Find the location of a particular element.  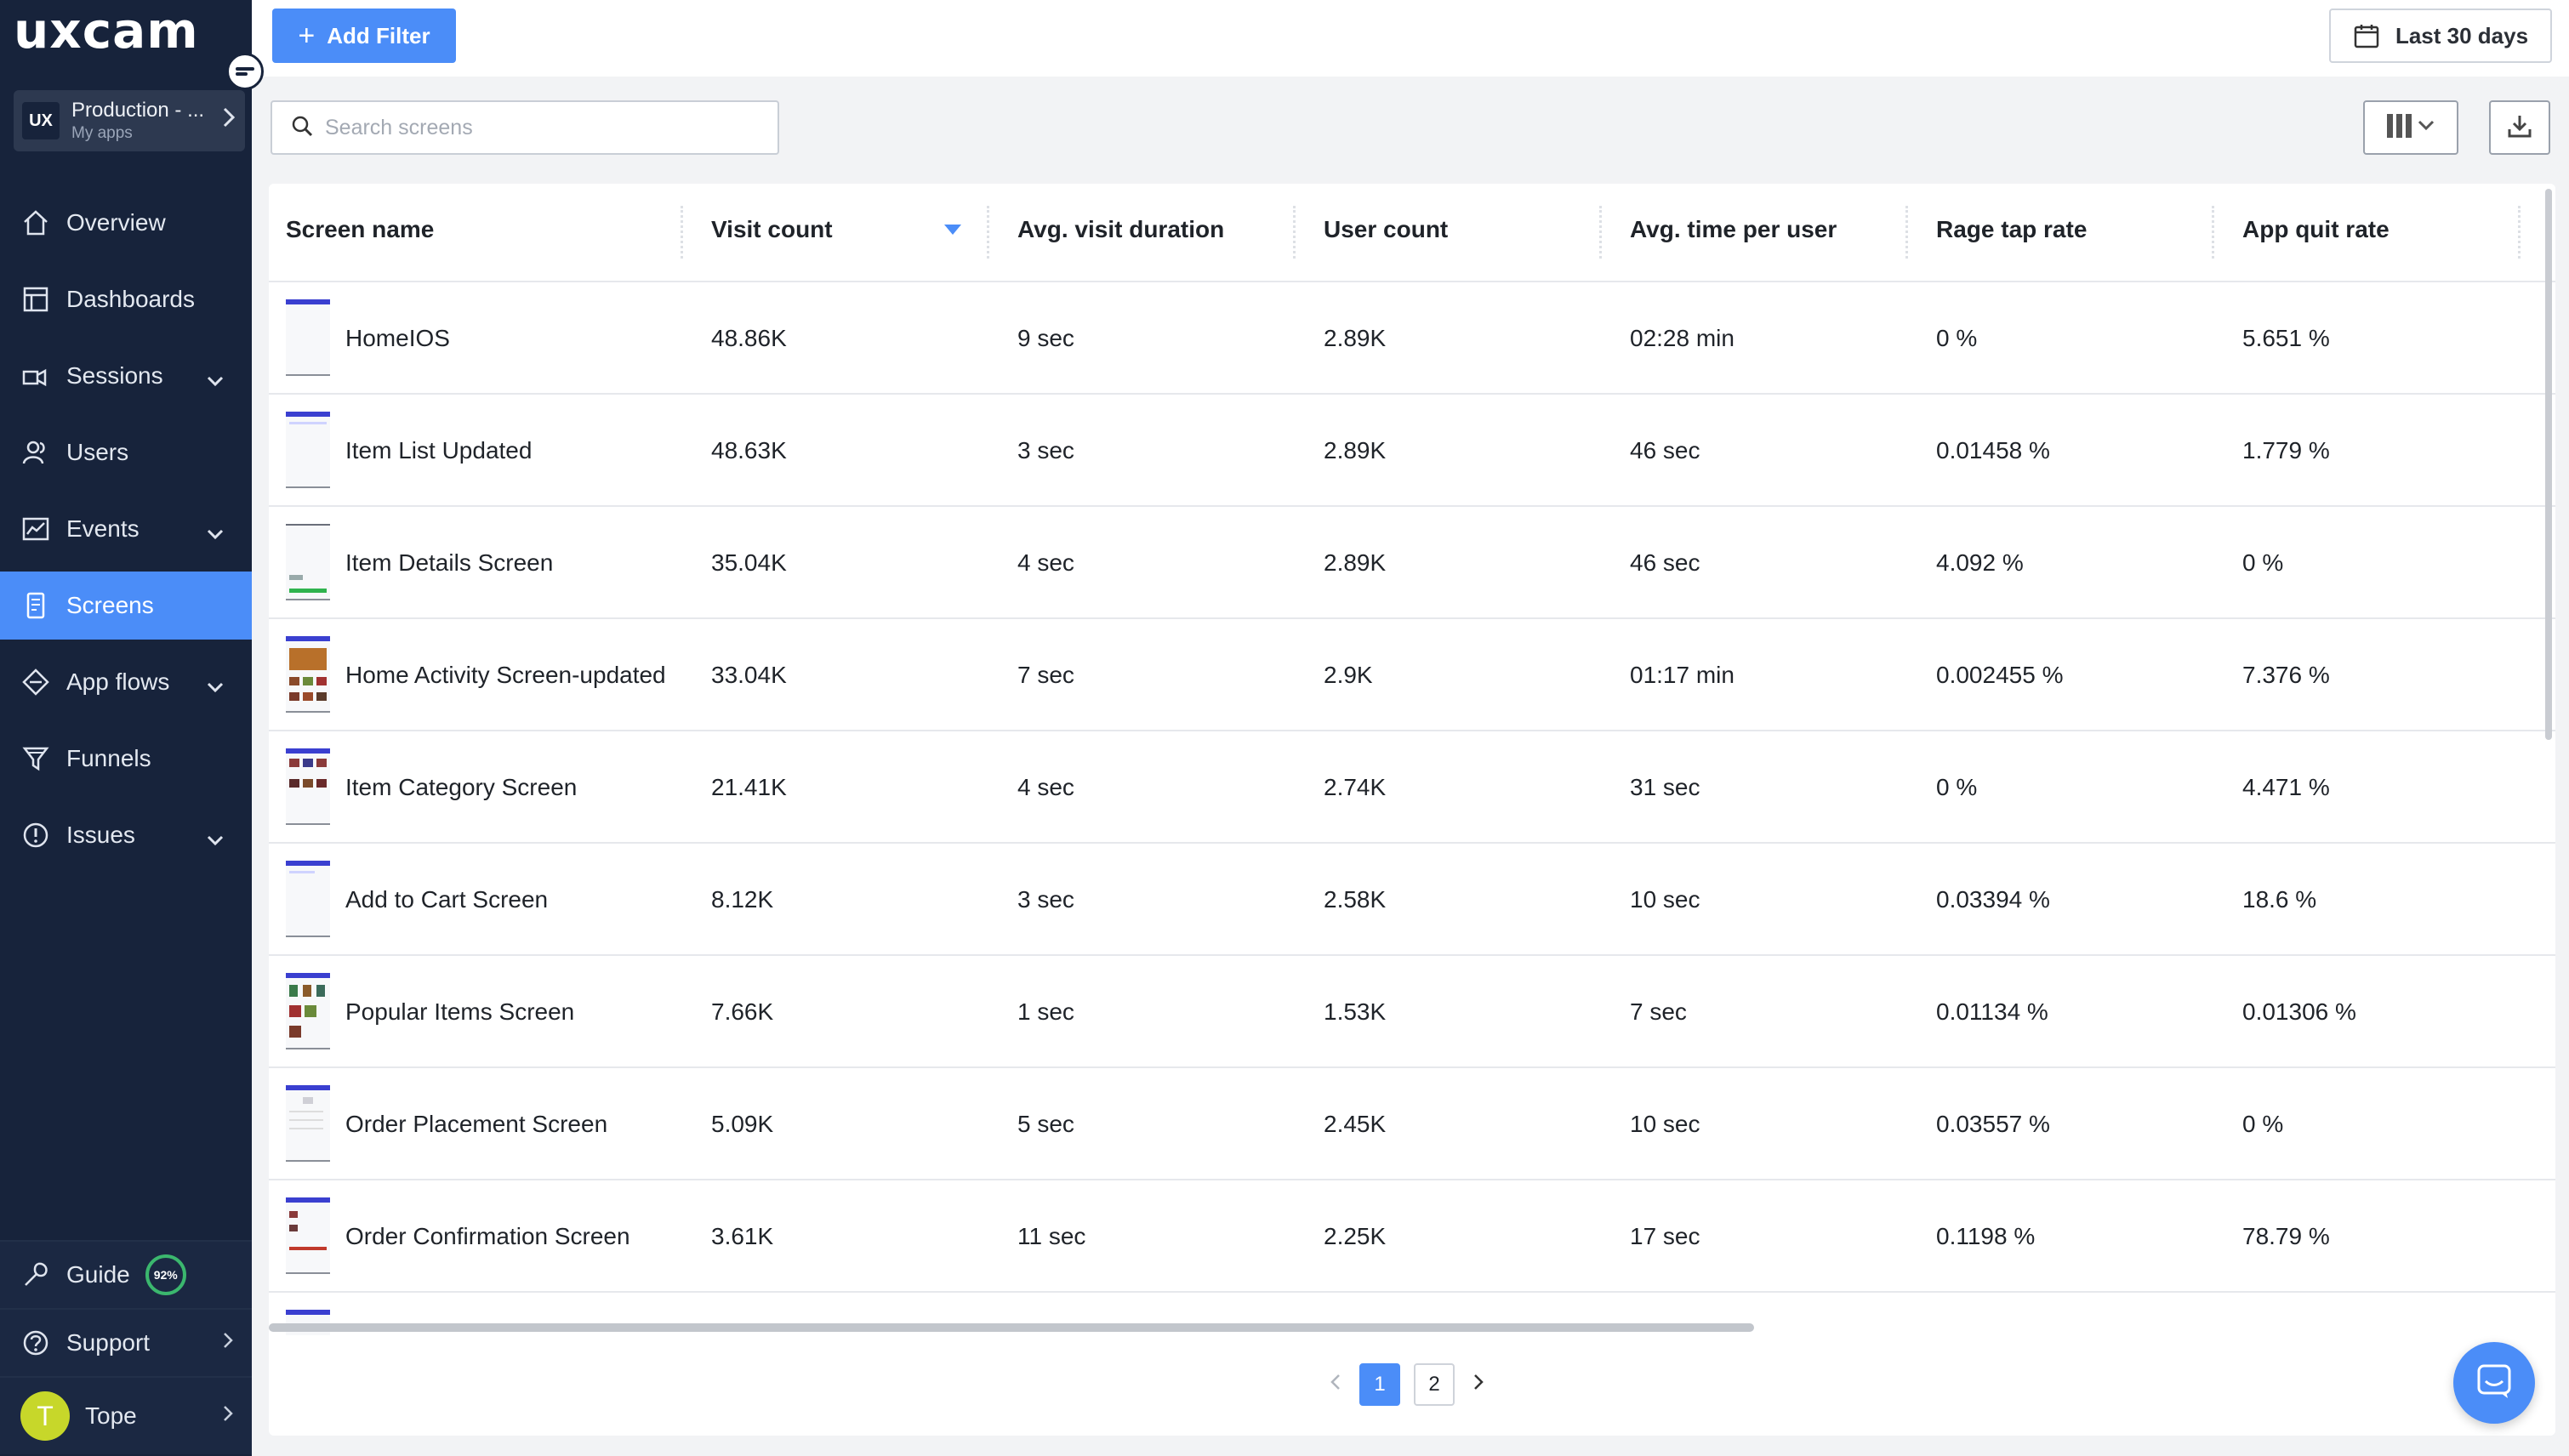

guide-item: Guide 92% is located at coordinates (126, 1274).